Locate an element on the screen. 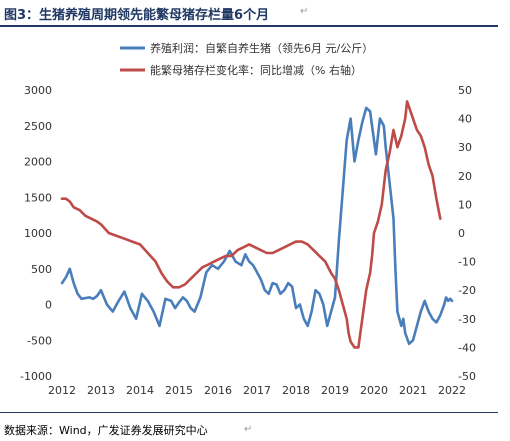 The width and height of the screenshot is (510, 441). y-right-tick-label: -20 is located at coordinates (467, 290).